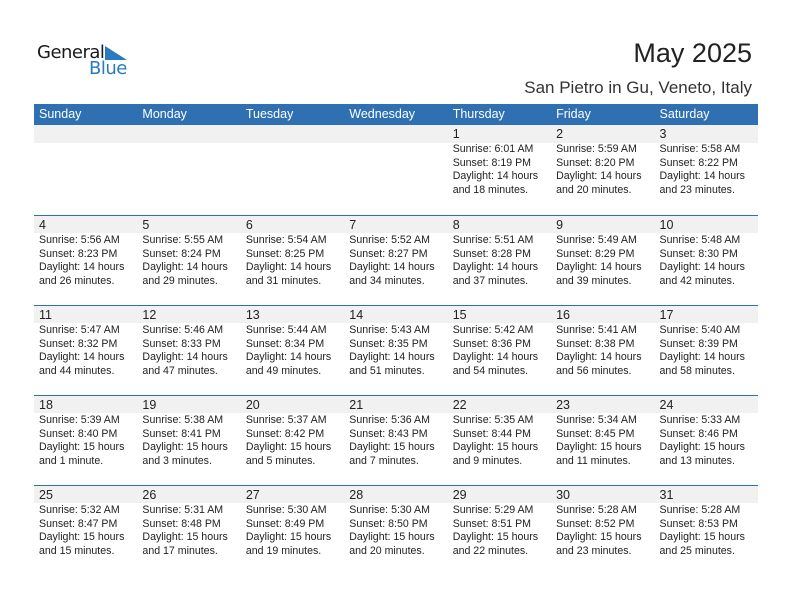 This screenshot has height=612, width=792. What do you see at coordinates (387, 550) in the screenshot?
I see `daylight-minutes-text: and 20 minutes.` at bounding box center [387, 550].